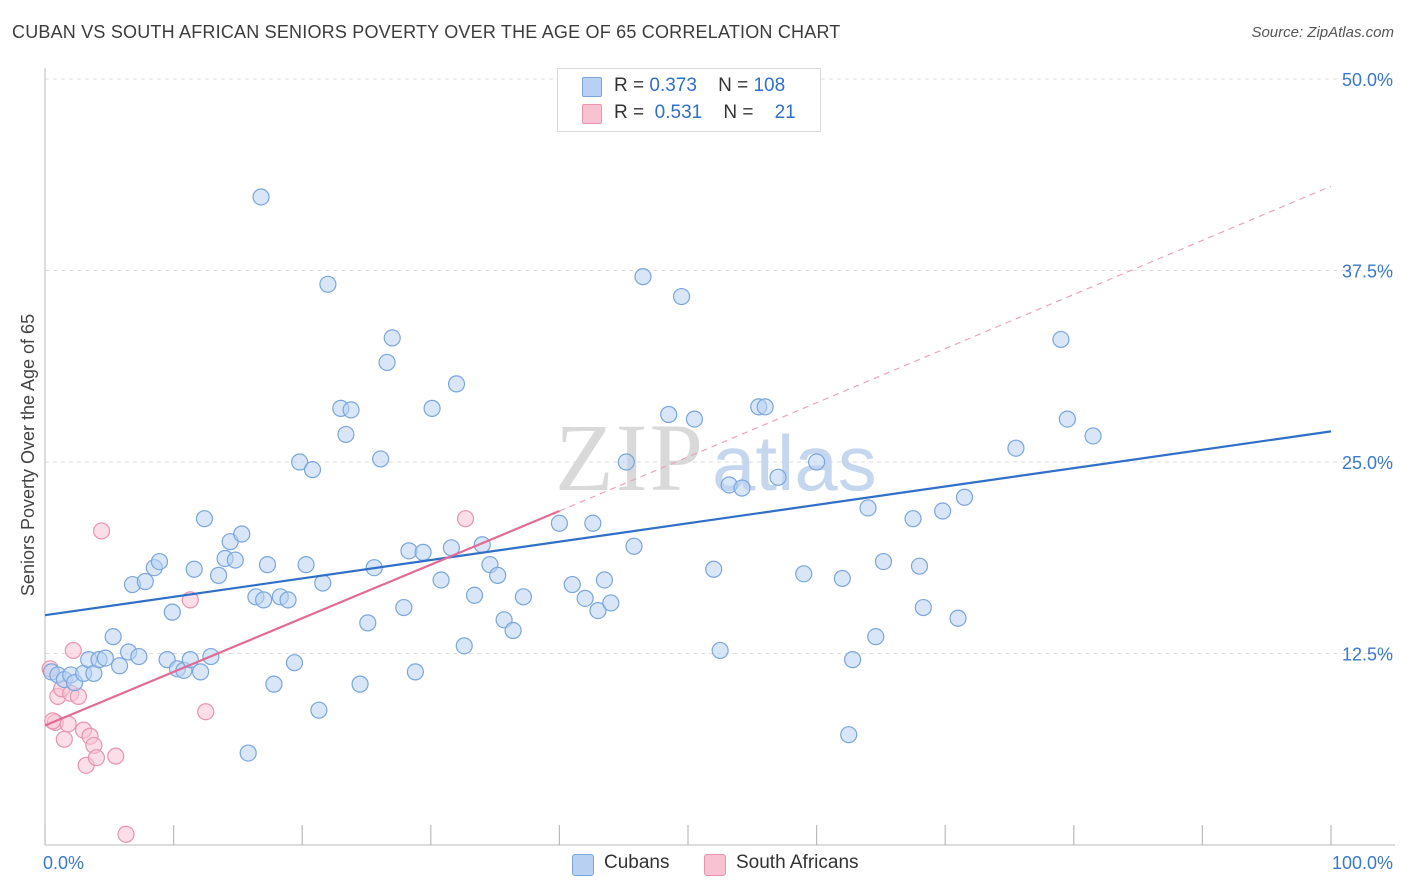 This screenshot has width=1406, height=892. I want to click on south-africans-swatch, so click(592, 114).